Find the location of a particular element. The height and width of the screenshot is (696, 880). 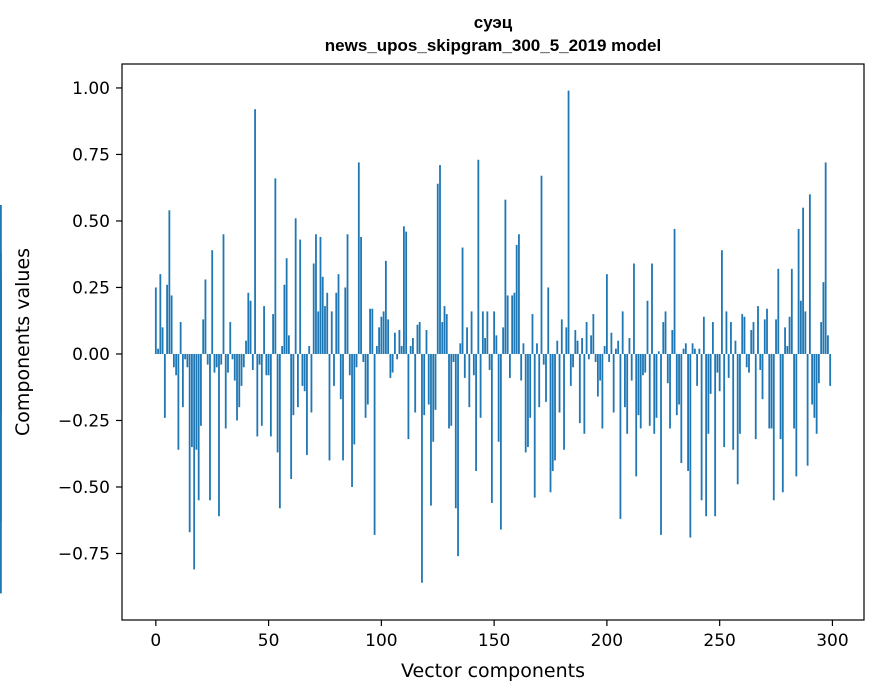

y-axis-label: Components values is located at coordinates (23, 342).